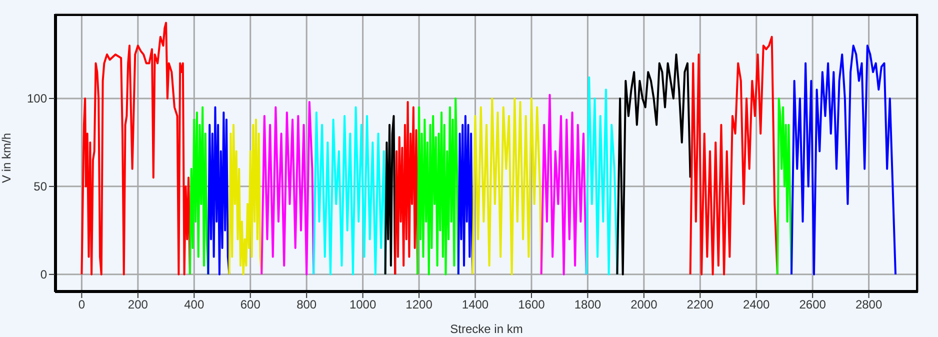  I want to click on x-tick-label: 1000, so click(362, 305).